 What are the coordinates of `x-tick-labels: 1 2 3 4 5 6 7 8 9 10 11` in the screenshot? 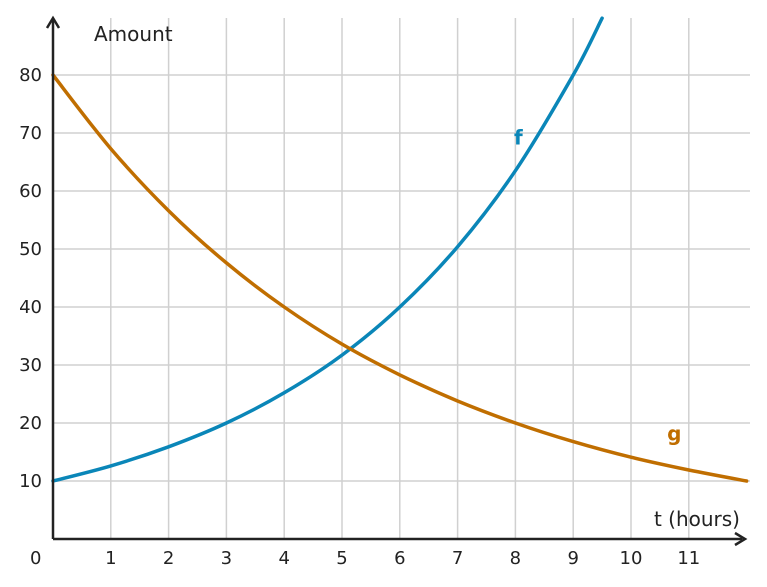 It's located at (402, 558).